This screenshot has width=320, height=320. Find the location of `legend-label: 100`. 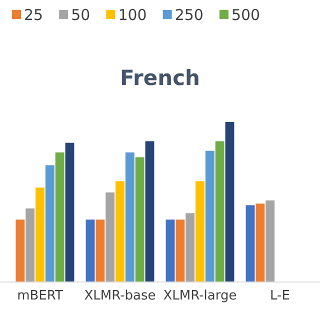

legend-label: 100 is located at coordinates (132, 15).